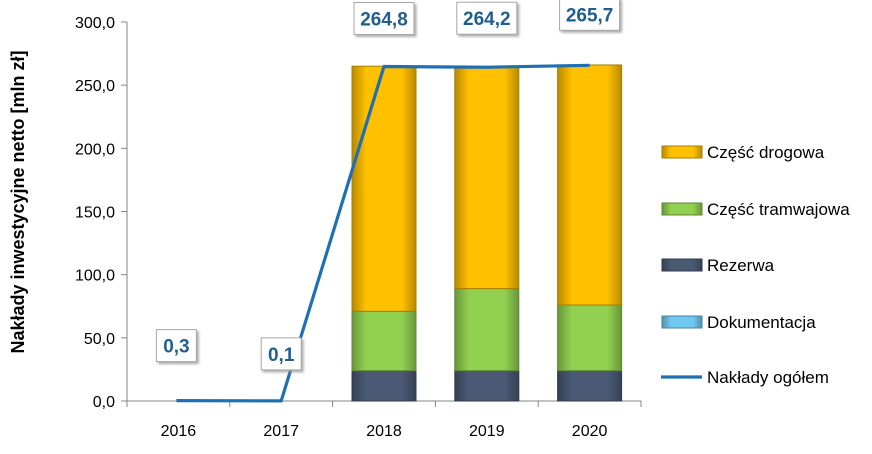 The height and width of the screenshot is (454, 872). Describe the element at coordinates (384, 341) in the screenshot. I see `bar-cz-tramwajowa-2018` at that location.